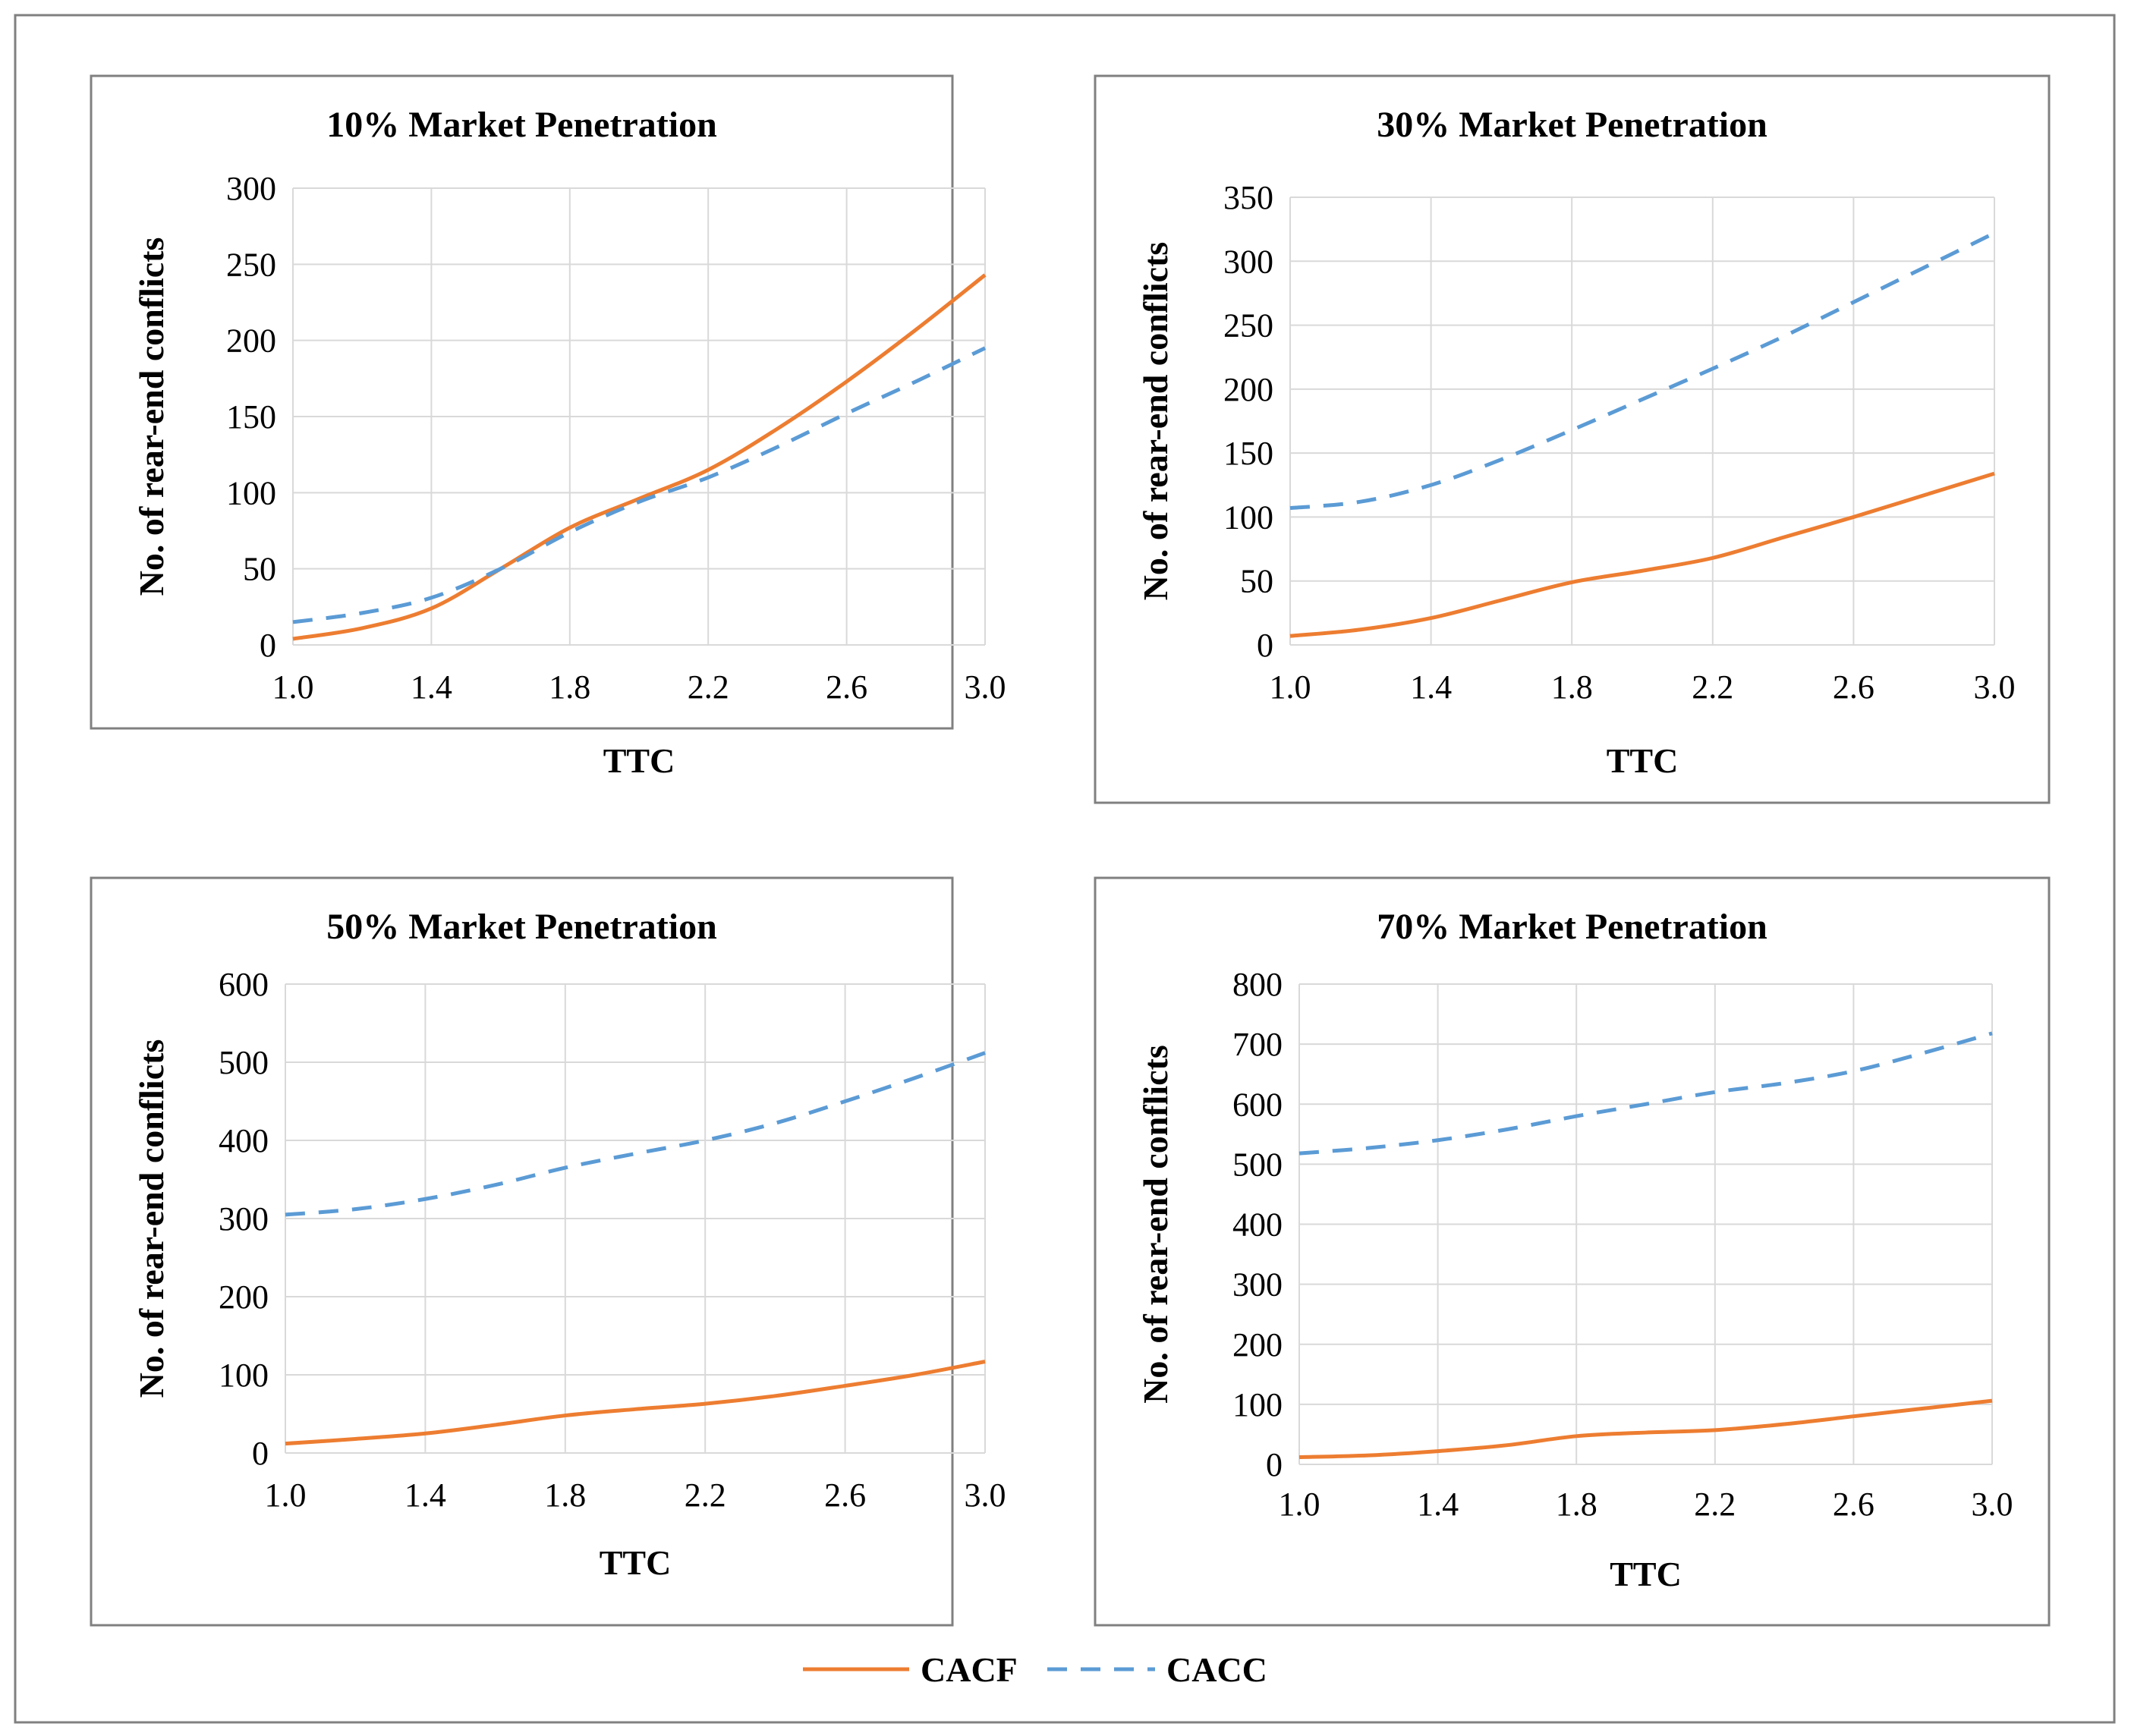 The width and height of the screenshot is (2131, 1736). I want to click on legend-label-cacf: CACF, so click(969, 1670).